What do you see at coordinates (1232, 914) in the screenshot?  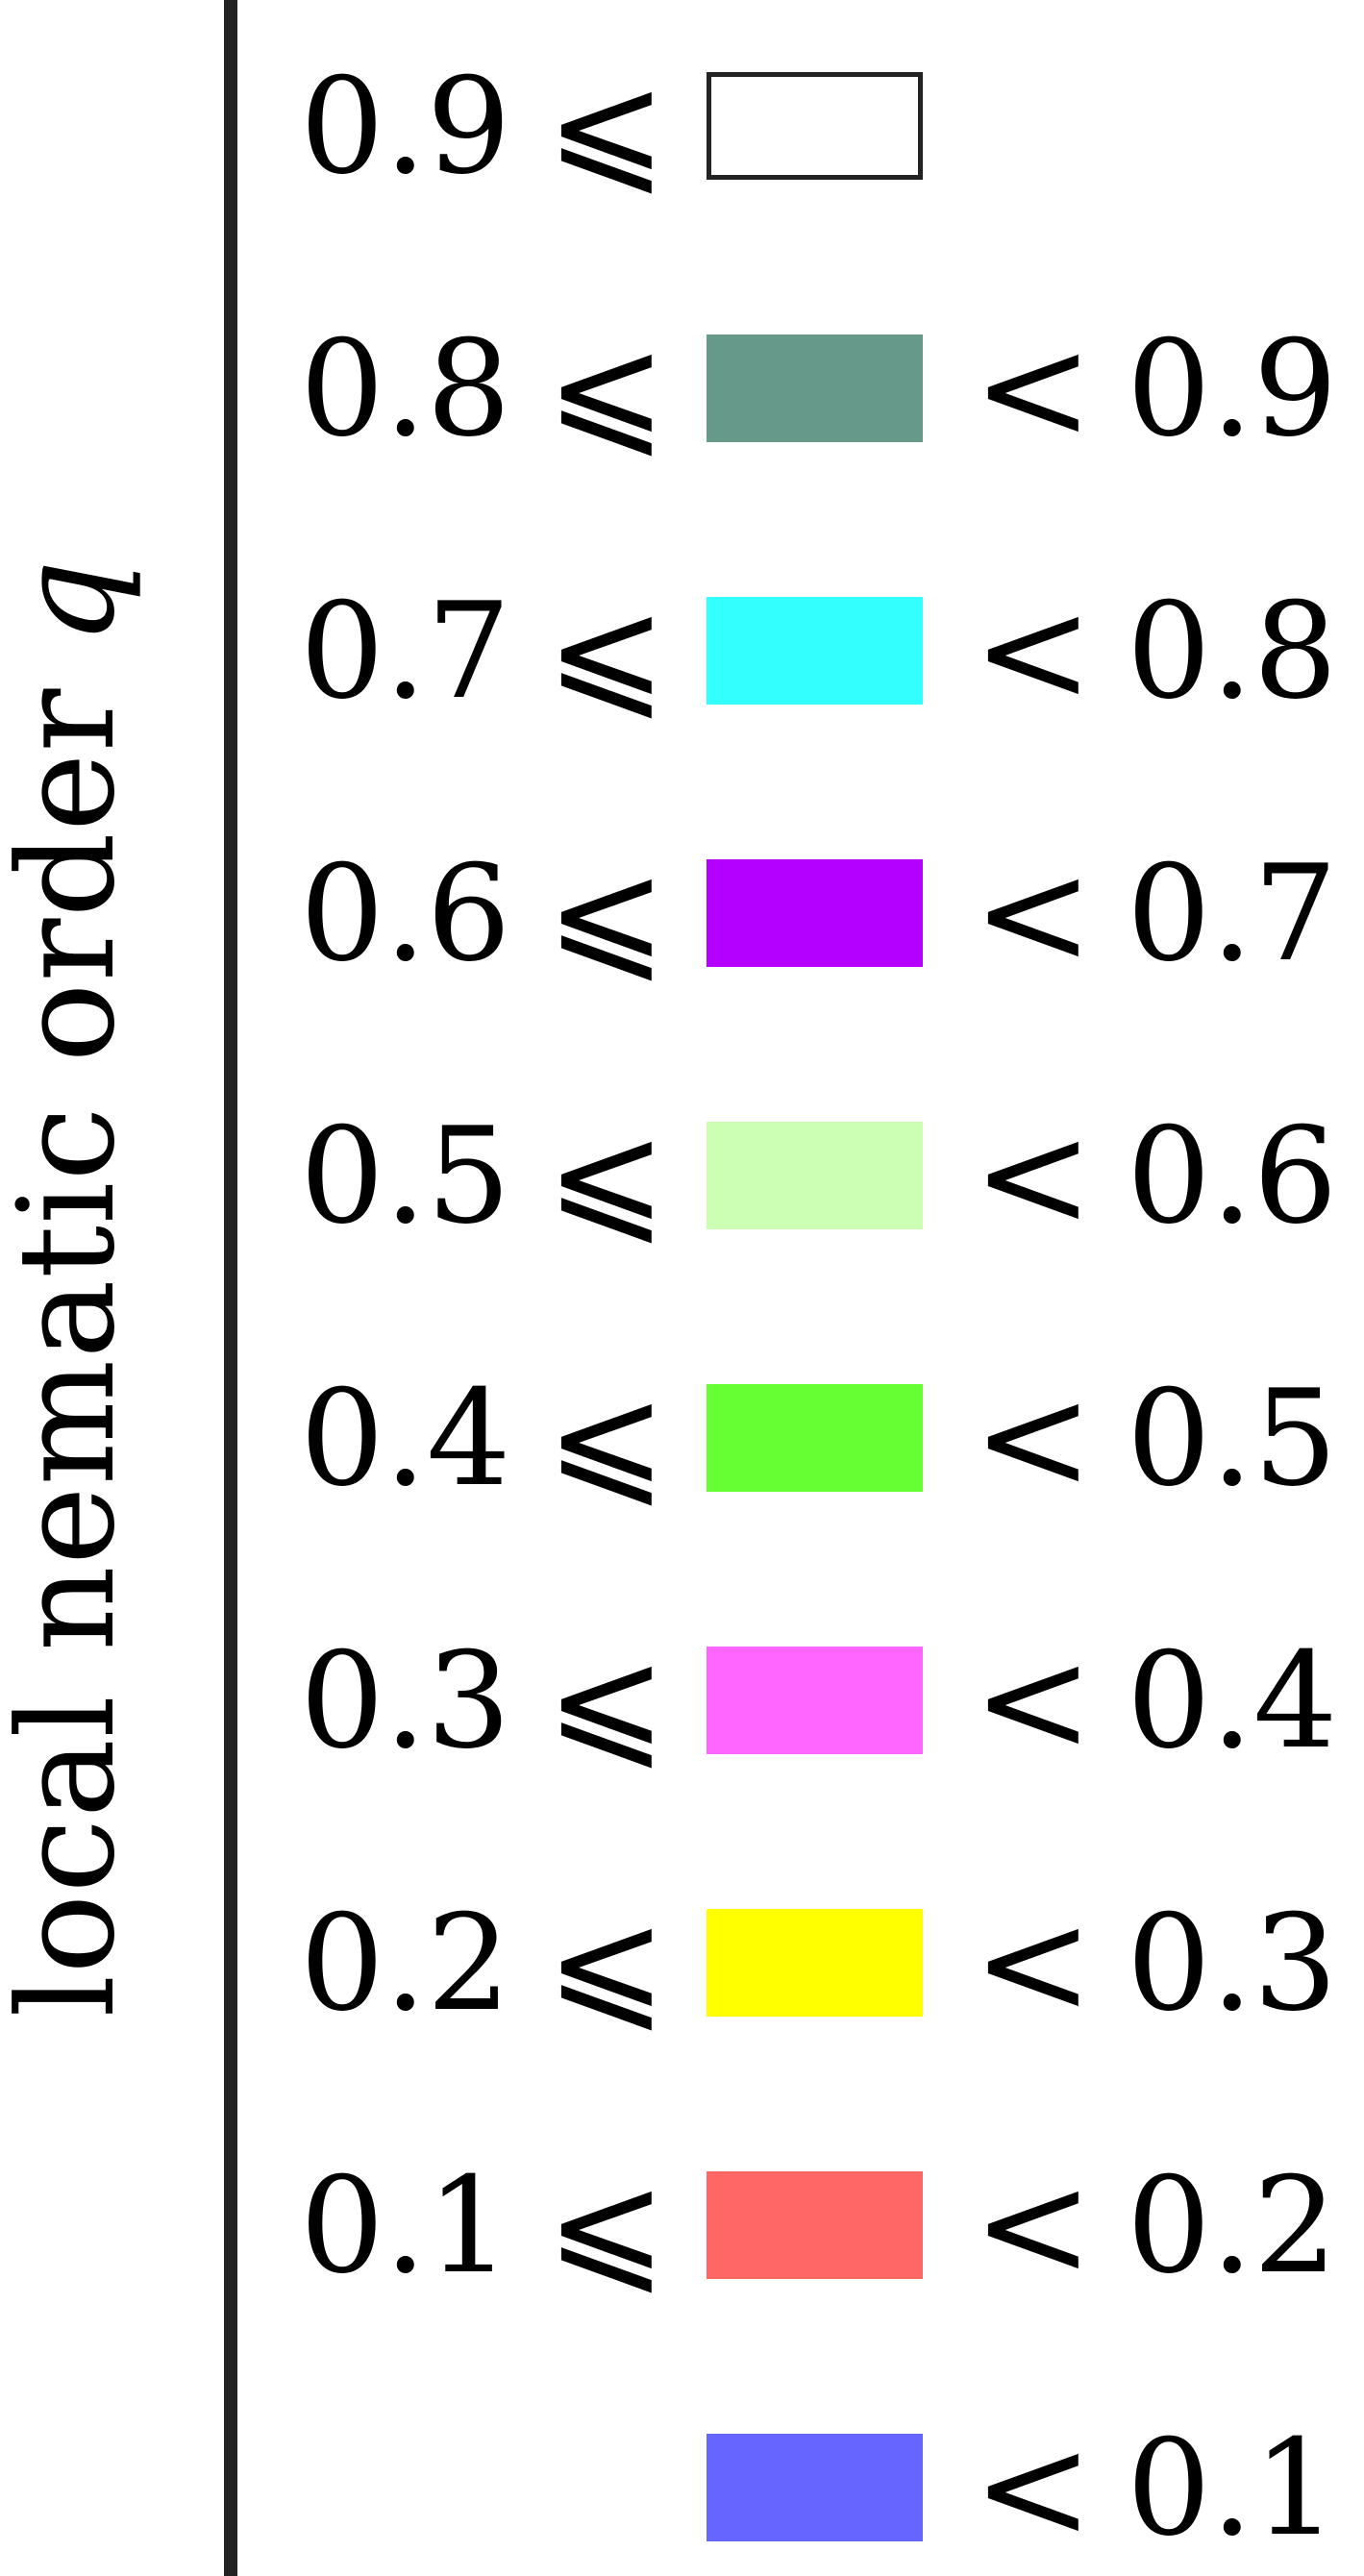 I see `legend-item-upper-bound: 0.7` at bounding box center [1232, 914].